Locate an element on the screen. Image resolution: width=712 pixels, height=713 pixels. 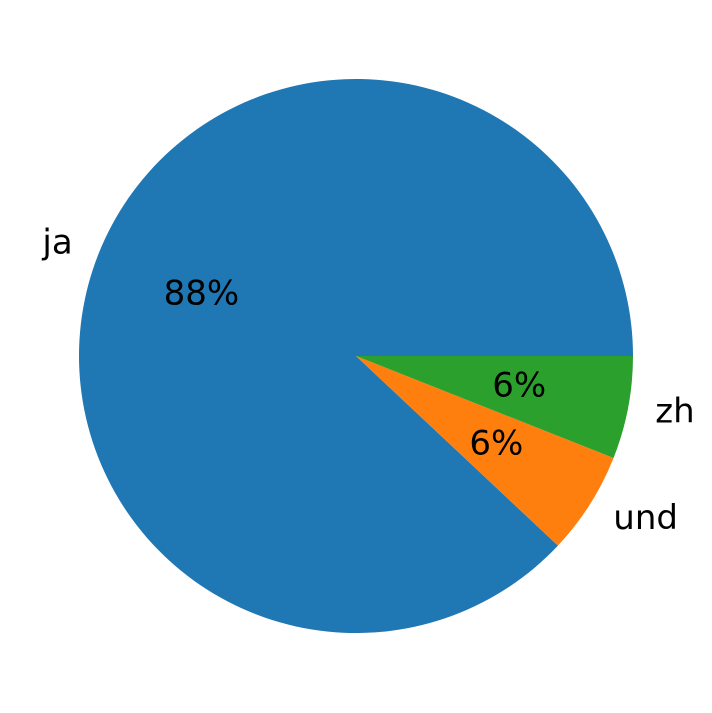
slice-label: ja is located at coordinates (56, 242).